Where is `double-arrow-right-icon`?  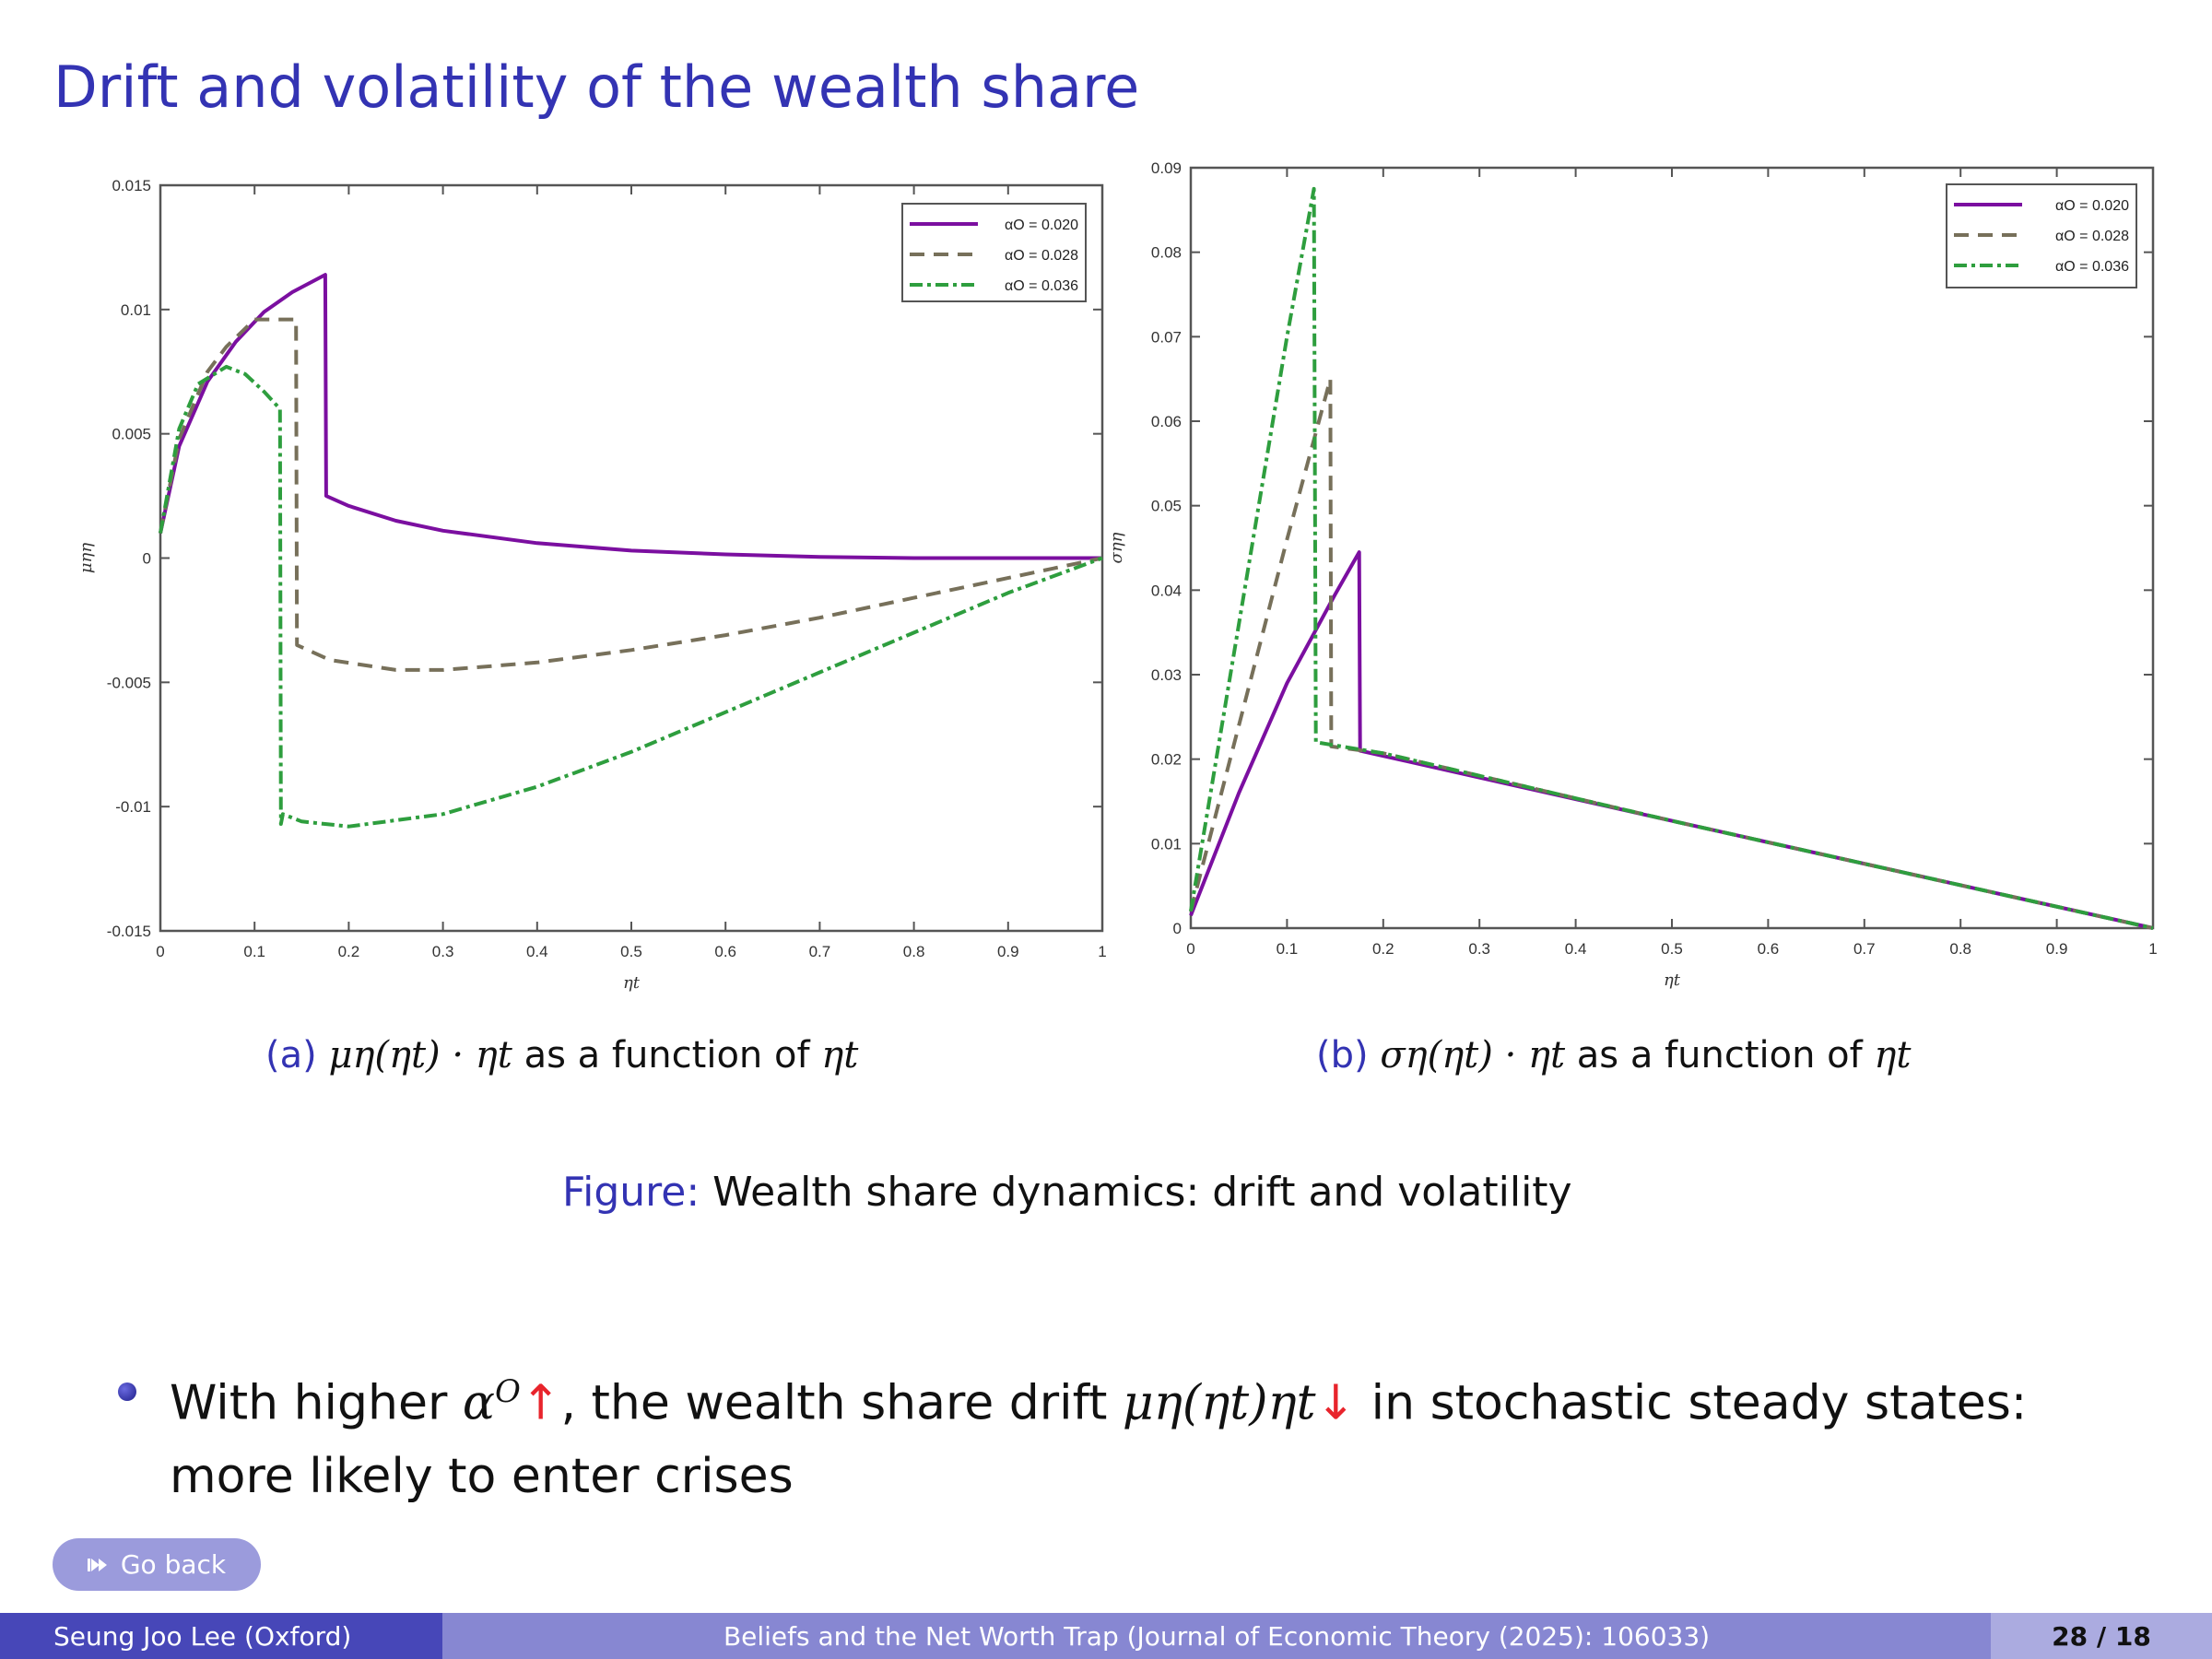
double-arrow-right-icon is located at coordinates (97, 1564).